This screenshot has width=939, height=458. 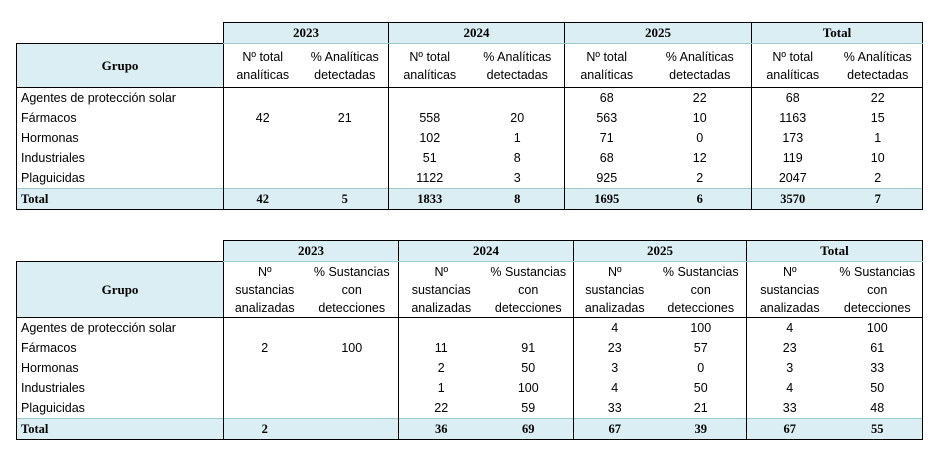 I want to click on table-row: Industriales 1 100 4 50 4 50, so click(x=470, y=388).